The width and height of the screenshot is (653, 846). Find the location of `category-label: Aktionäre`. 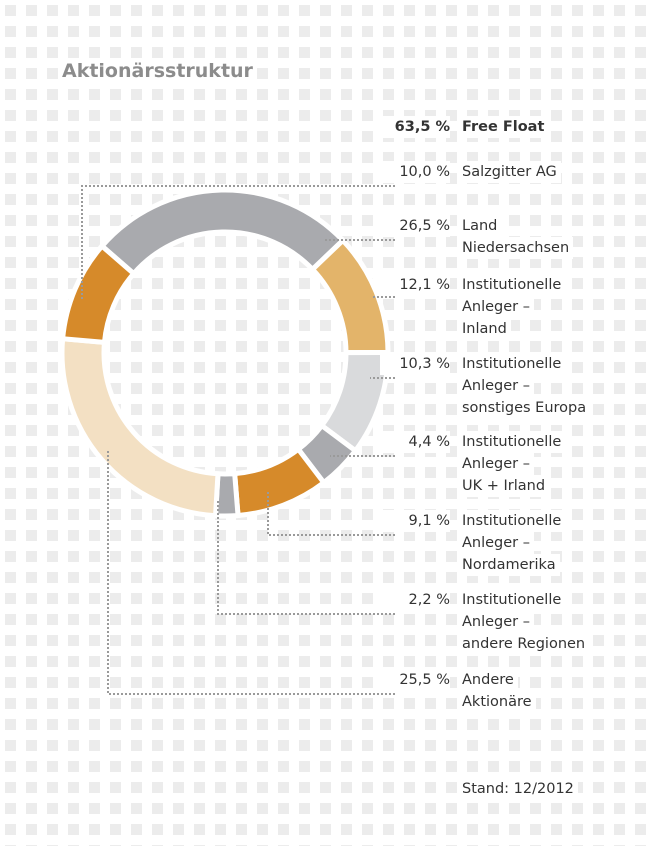

category-label: Aktionäre is located at coordinates (499, 702).